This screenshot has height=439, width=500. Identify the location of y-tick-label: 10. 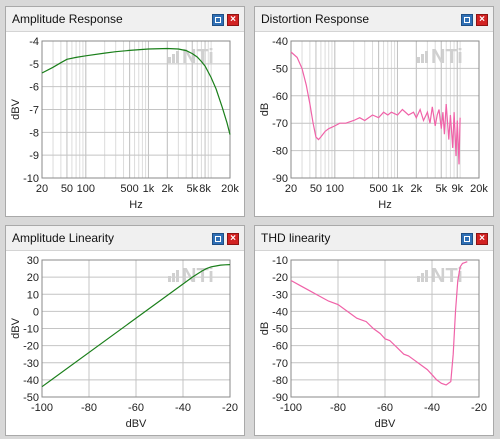
(33, 295).